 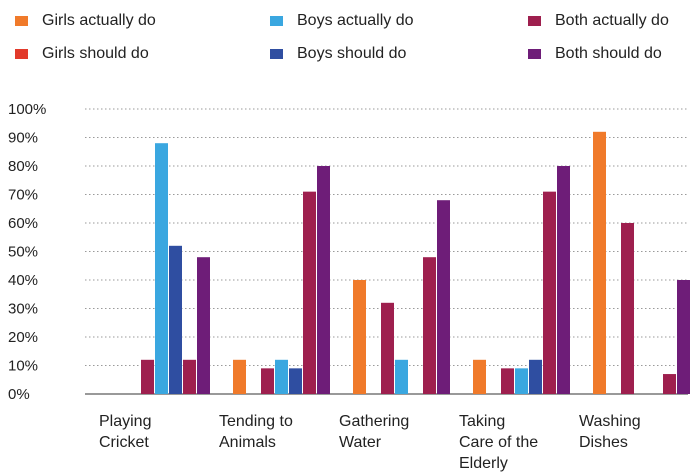 What do you see at coordinates (23, 366) in the screenshot?
I see `y-tick-label: 10%` at bounding box center [23, 366].